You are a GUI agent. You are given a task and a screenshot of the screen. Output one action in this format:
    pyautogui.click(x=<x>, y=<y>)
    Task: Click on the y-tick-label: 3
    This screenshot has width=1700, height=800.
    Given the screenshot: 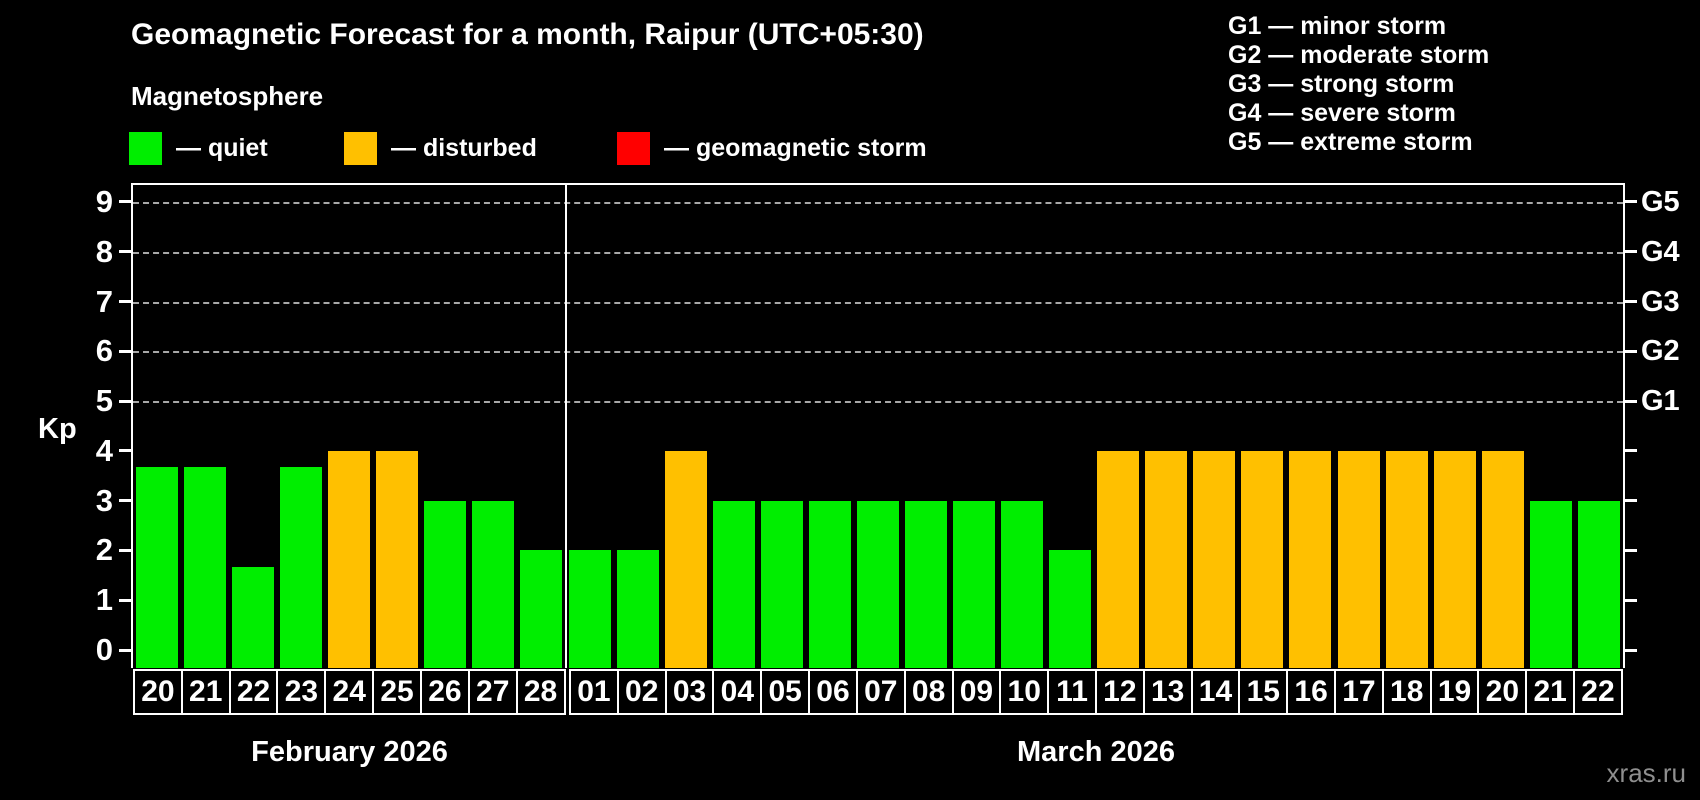 What is the action you would take?
    pyautogui.click(x=104, y=500)
    